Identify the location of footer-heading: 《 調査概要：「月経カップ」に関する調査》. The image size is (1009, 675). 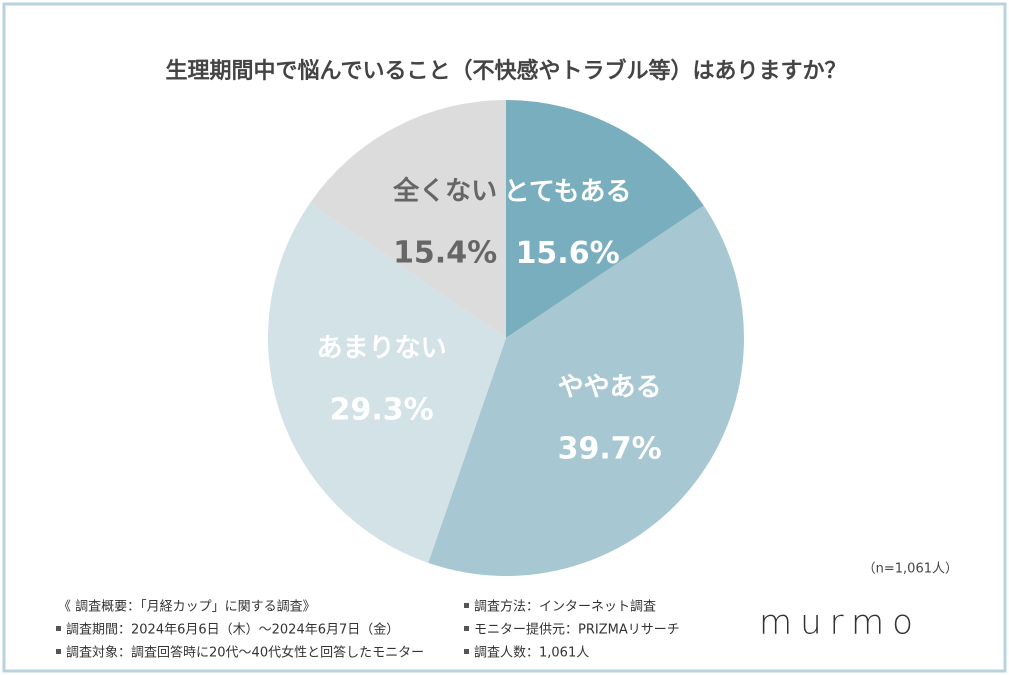
(187, 607).